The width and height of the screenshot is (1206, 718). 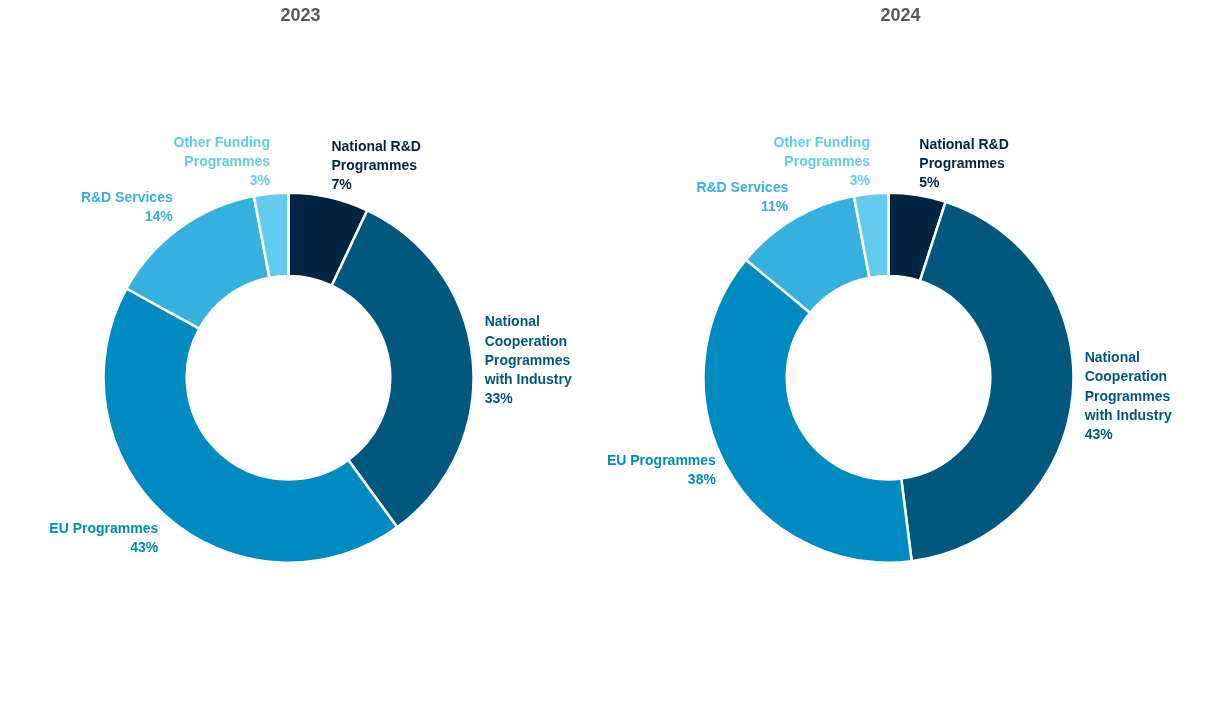 What do you see at coordinates (930, 181) in the screenshot?
I see `data-label: 5%` at bounding box center [930, 181].